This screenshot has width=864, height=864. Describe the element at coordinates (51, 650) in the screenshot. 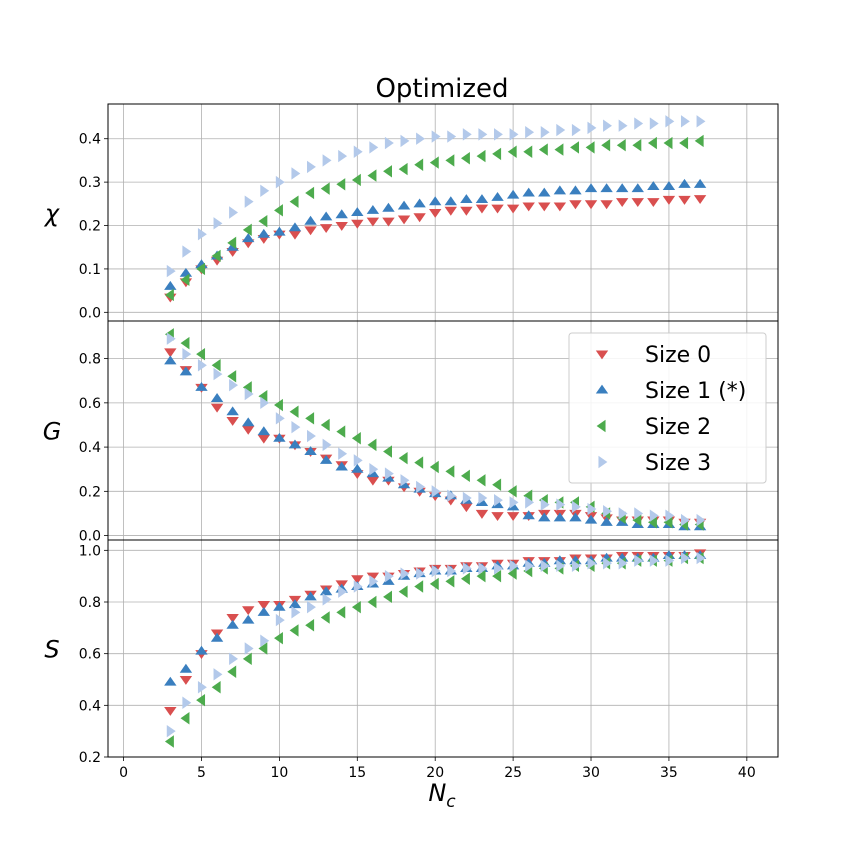

I see `y-axis-label: S` at that location.